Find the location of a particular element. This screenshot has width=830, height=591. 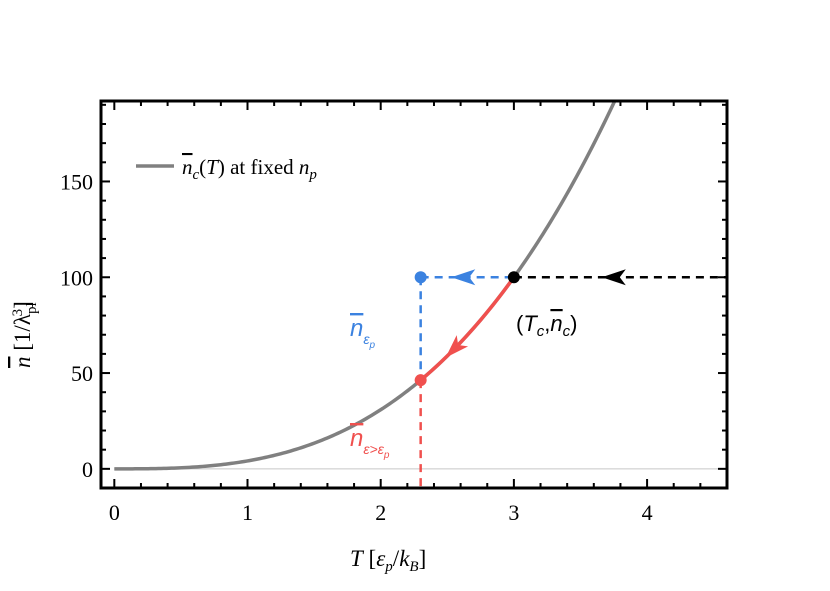

x-tick-label: 2 is located at coordinates (380, 512).